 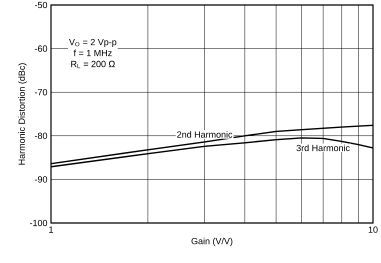 I want to click on y-tick-label: -80, so click(x=41, y=135).